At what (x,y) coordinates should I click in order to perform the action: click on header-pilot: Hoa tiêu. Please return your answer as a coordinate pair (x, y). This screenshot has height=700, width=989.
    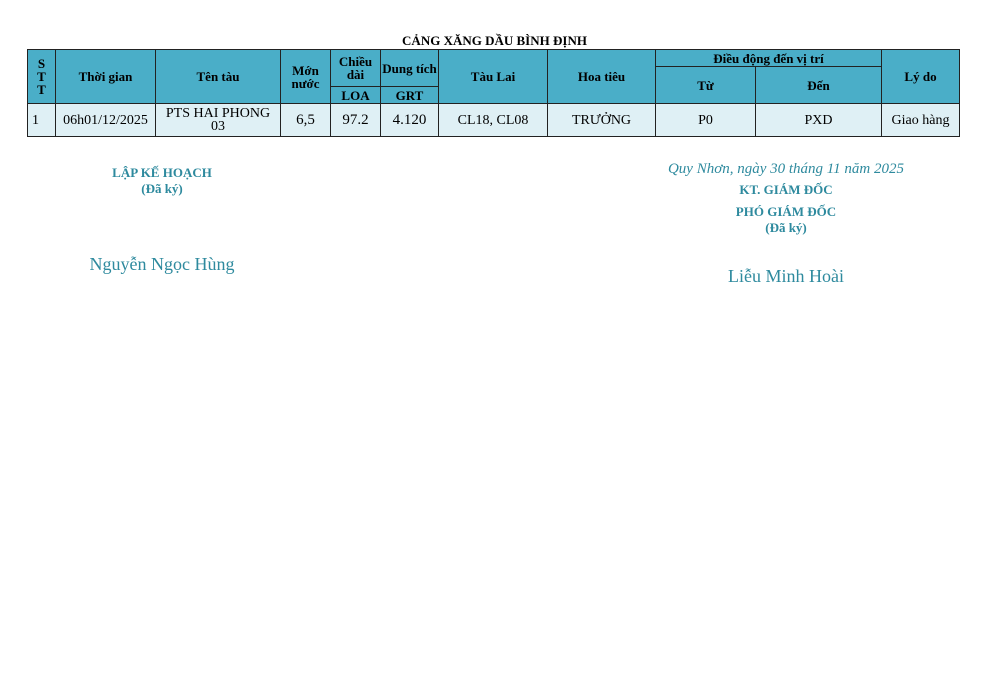
    Looking at the image, I should click on (601, 76).